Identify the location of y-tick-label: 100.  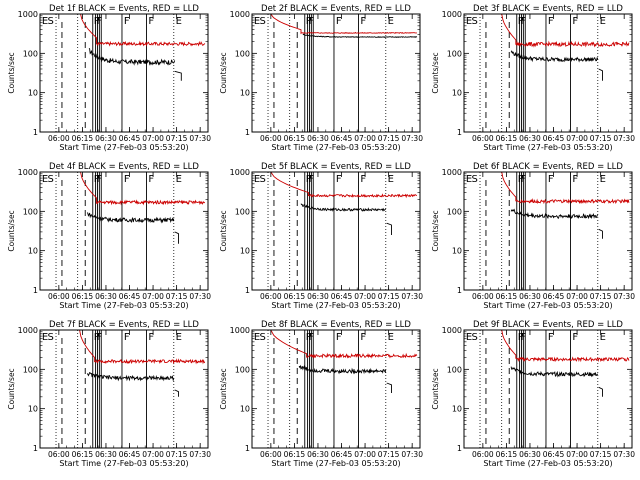
(454, 53).